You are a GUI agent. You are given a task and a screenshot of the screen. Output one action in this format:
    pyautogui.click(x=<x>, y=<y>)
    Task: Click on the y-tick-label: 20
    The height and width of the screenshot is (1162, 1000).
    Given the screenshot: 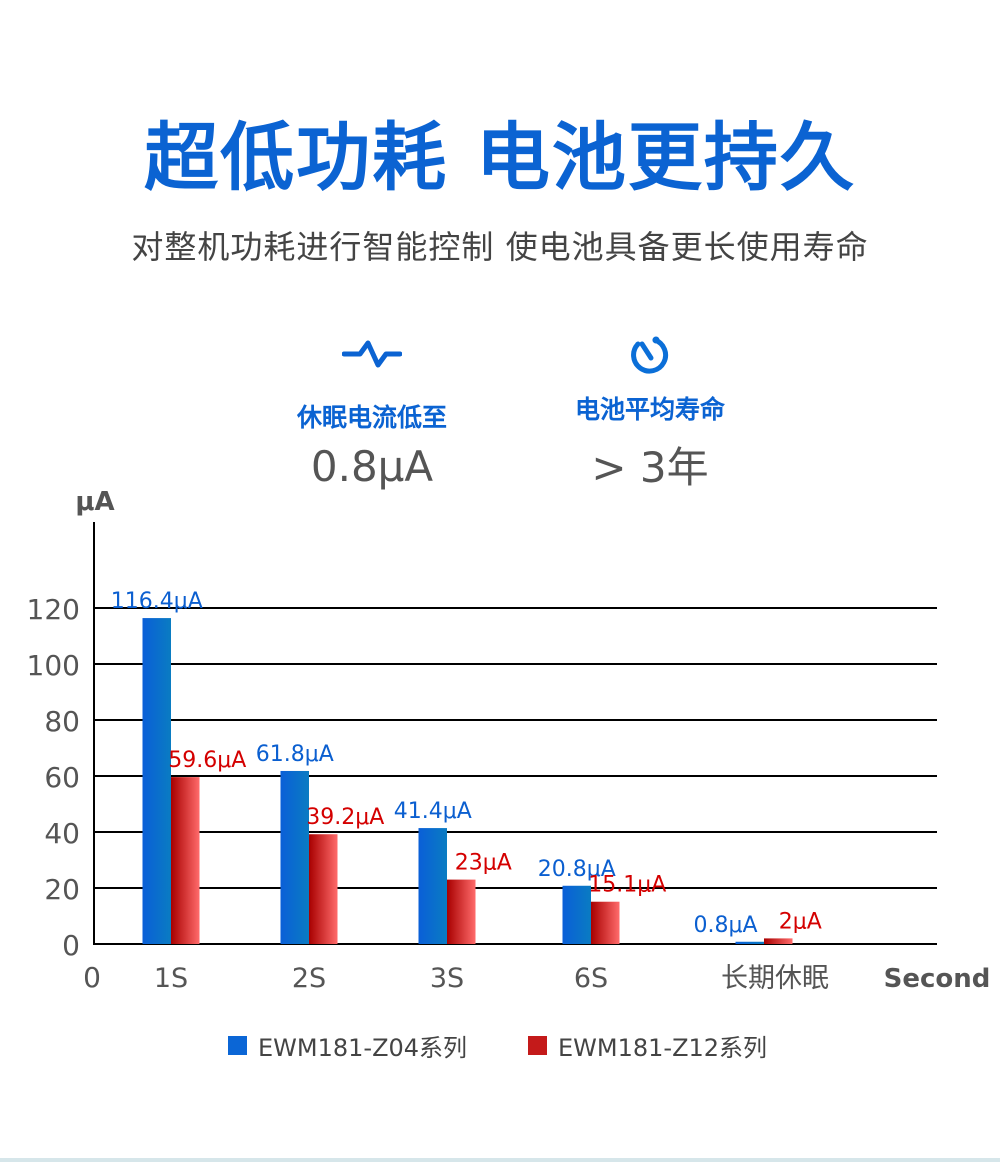 What is the action you would take?
    pyautogui.click(x=62, y=889)
    